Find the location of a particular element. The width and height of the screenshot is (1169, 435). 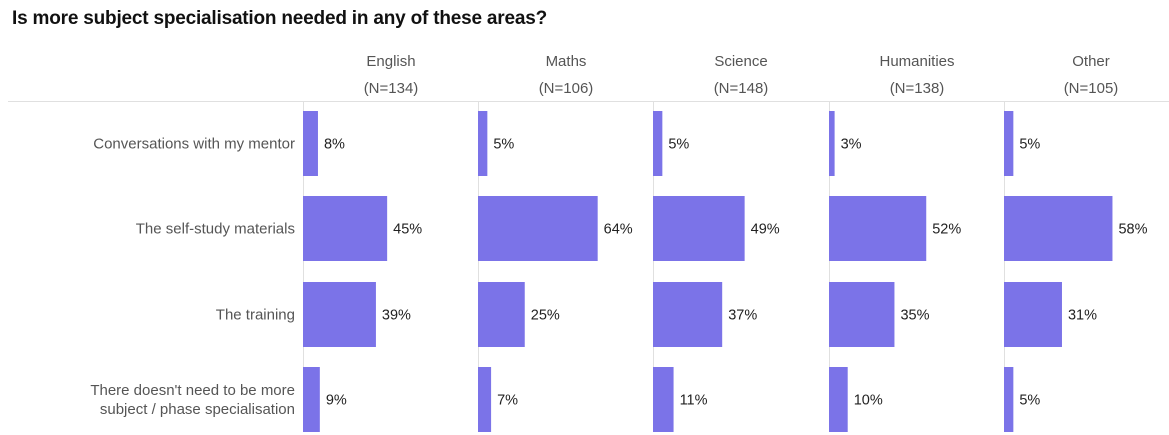

bar-value-label: 64% is located at coordinates (618, 230).